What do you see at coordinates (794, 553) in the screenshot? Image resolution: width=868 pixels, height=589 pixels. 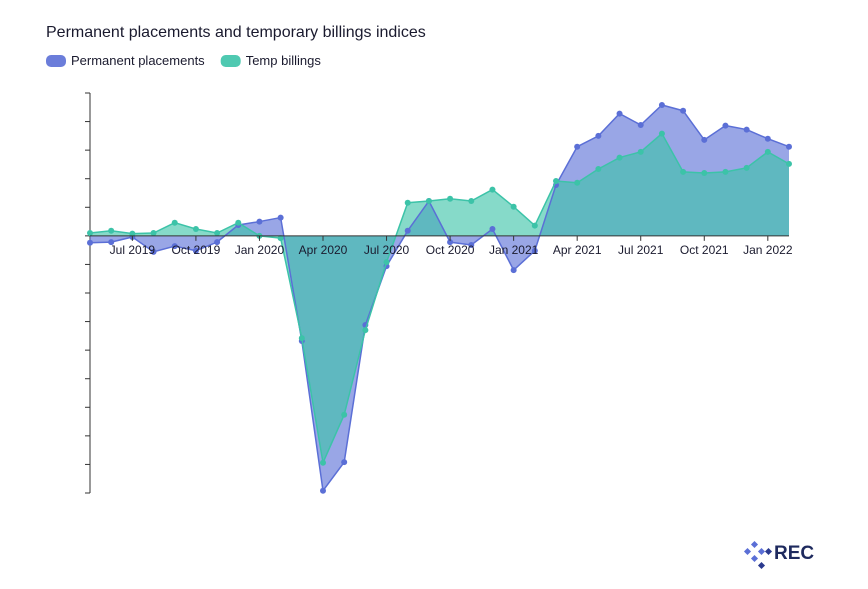 I see `logo-text: REC` at bounding box center [794, 553].